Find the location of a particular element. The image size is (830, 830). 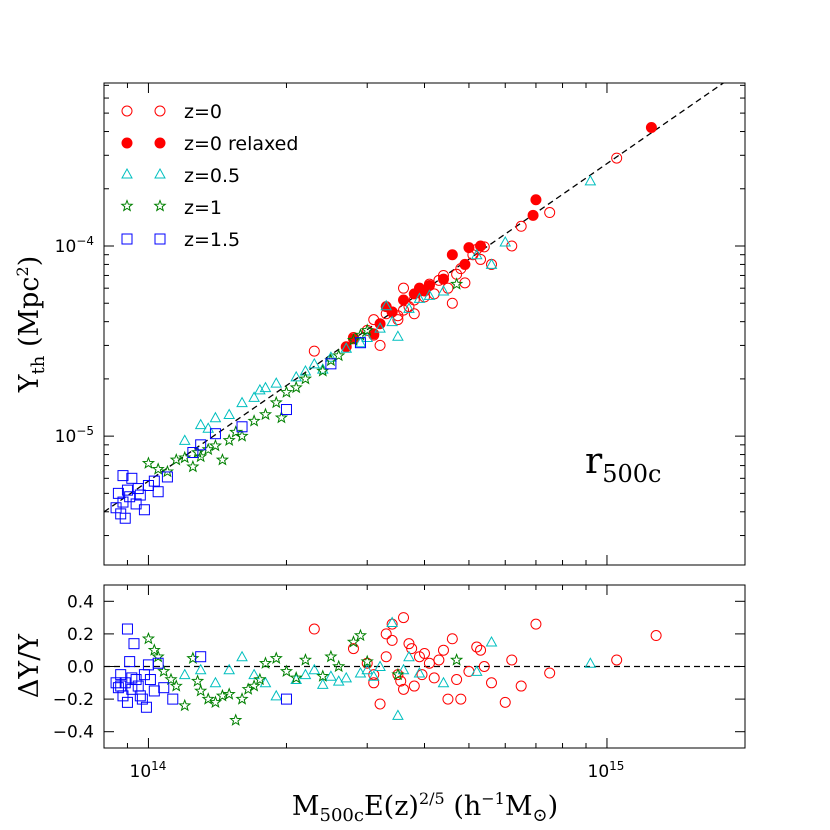

residual-y-tick-label: 0.2 is located at coordinates (80, 635).